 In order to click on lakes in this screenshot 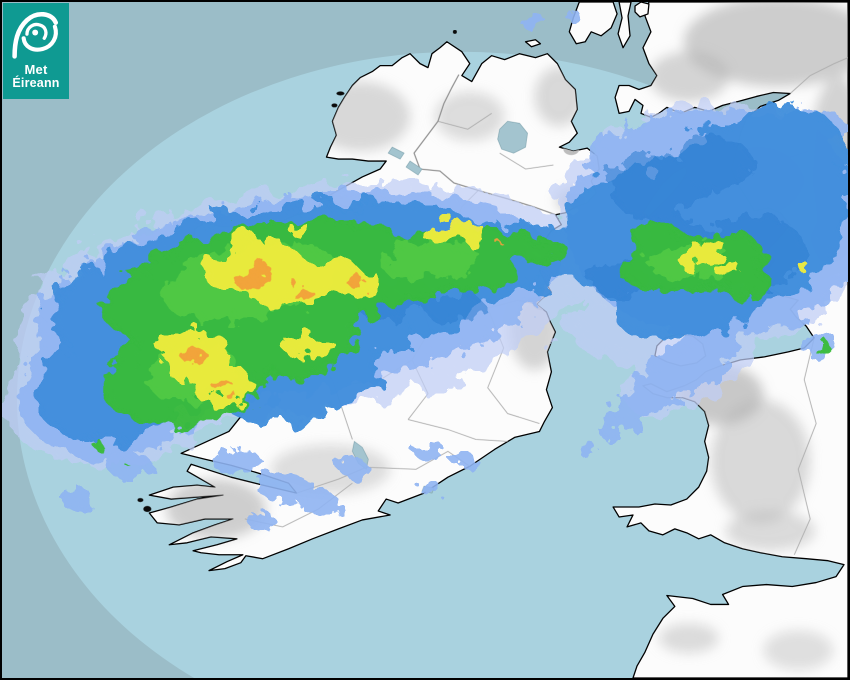, I will do `click(440, 307)`.